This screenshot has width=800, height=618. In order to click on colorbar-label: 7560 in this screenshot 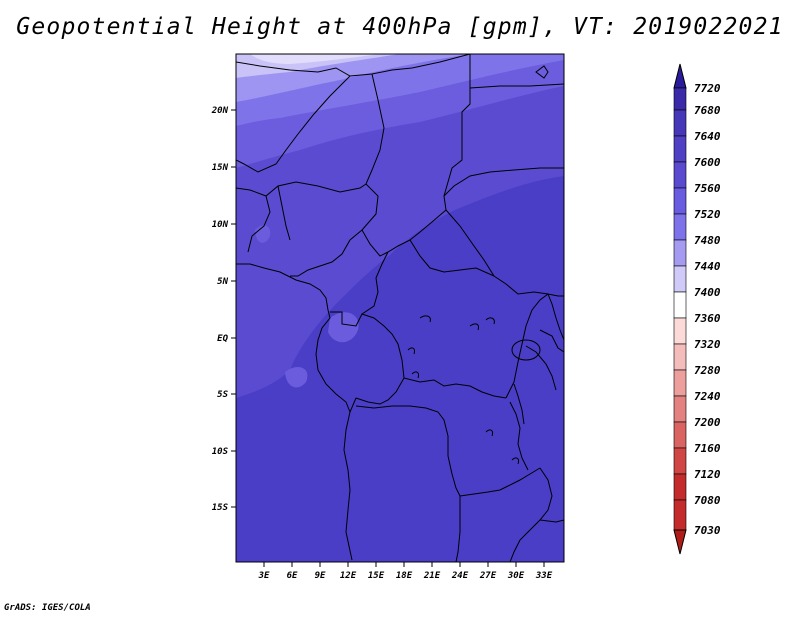, I will do `click(707, 188)`.